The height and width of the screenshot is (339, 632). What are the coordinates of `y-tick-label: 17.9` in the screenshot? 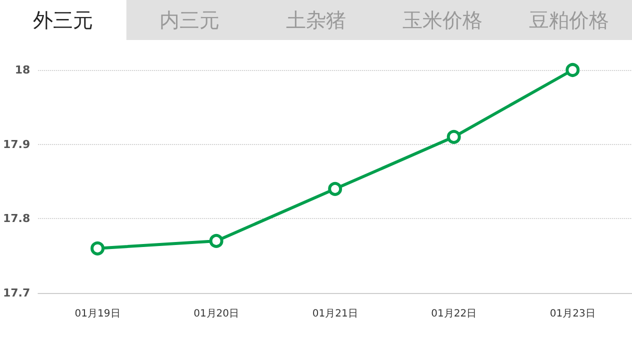 It's located at (16, 144).